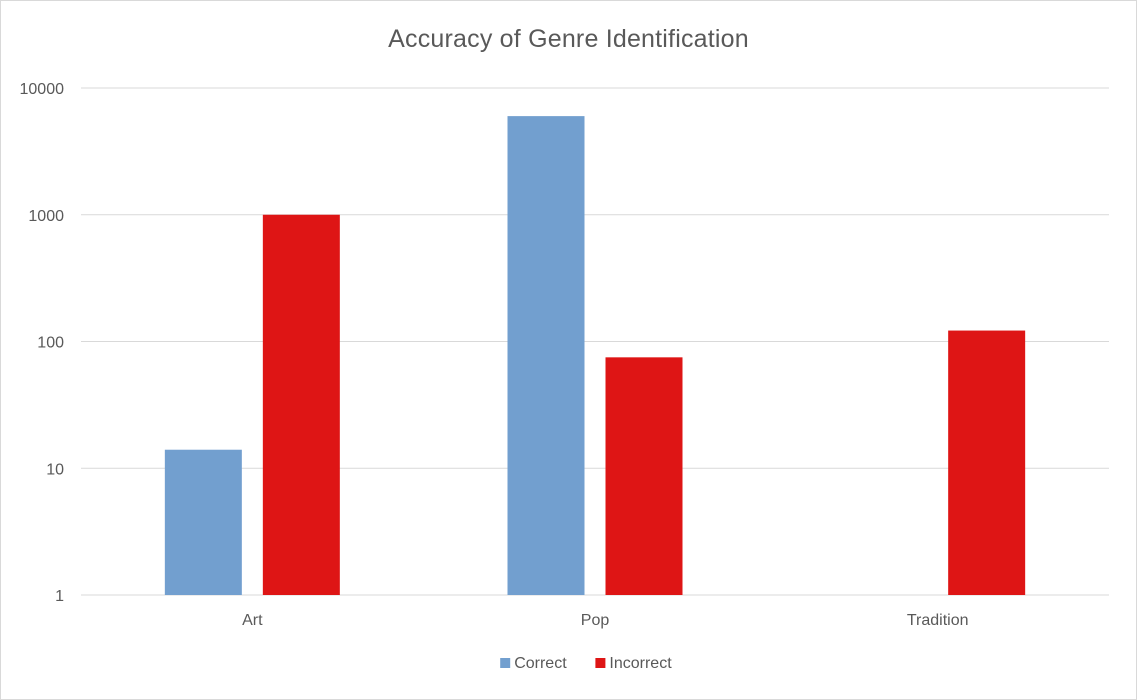 This screenshot has width=1137, height=700. What do you see at coordinates (568, 39) in the screenshot?
I see `chart-title: Accuracy of Genre Identification` at bounding box center [568, 39].